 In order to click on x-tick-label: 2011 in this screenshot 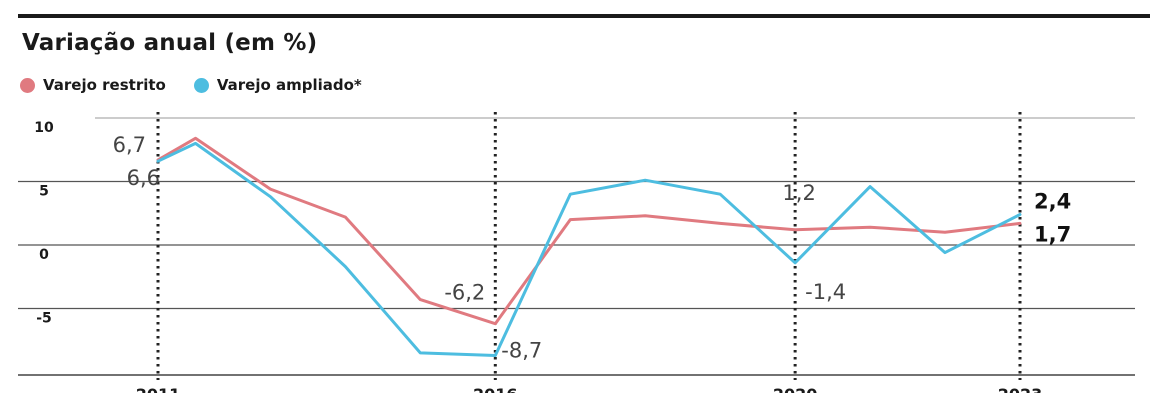, I will do `click(158, 389)`.